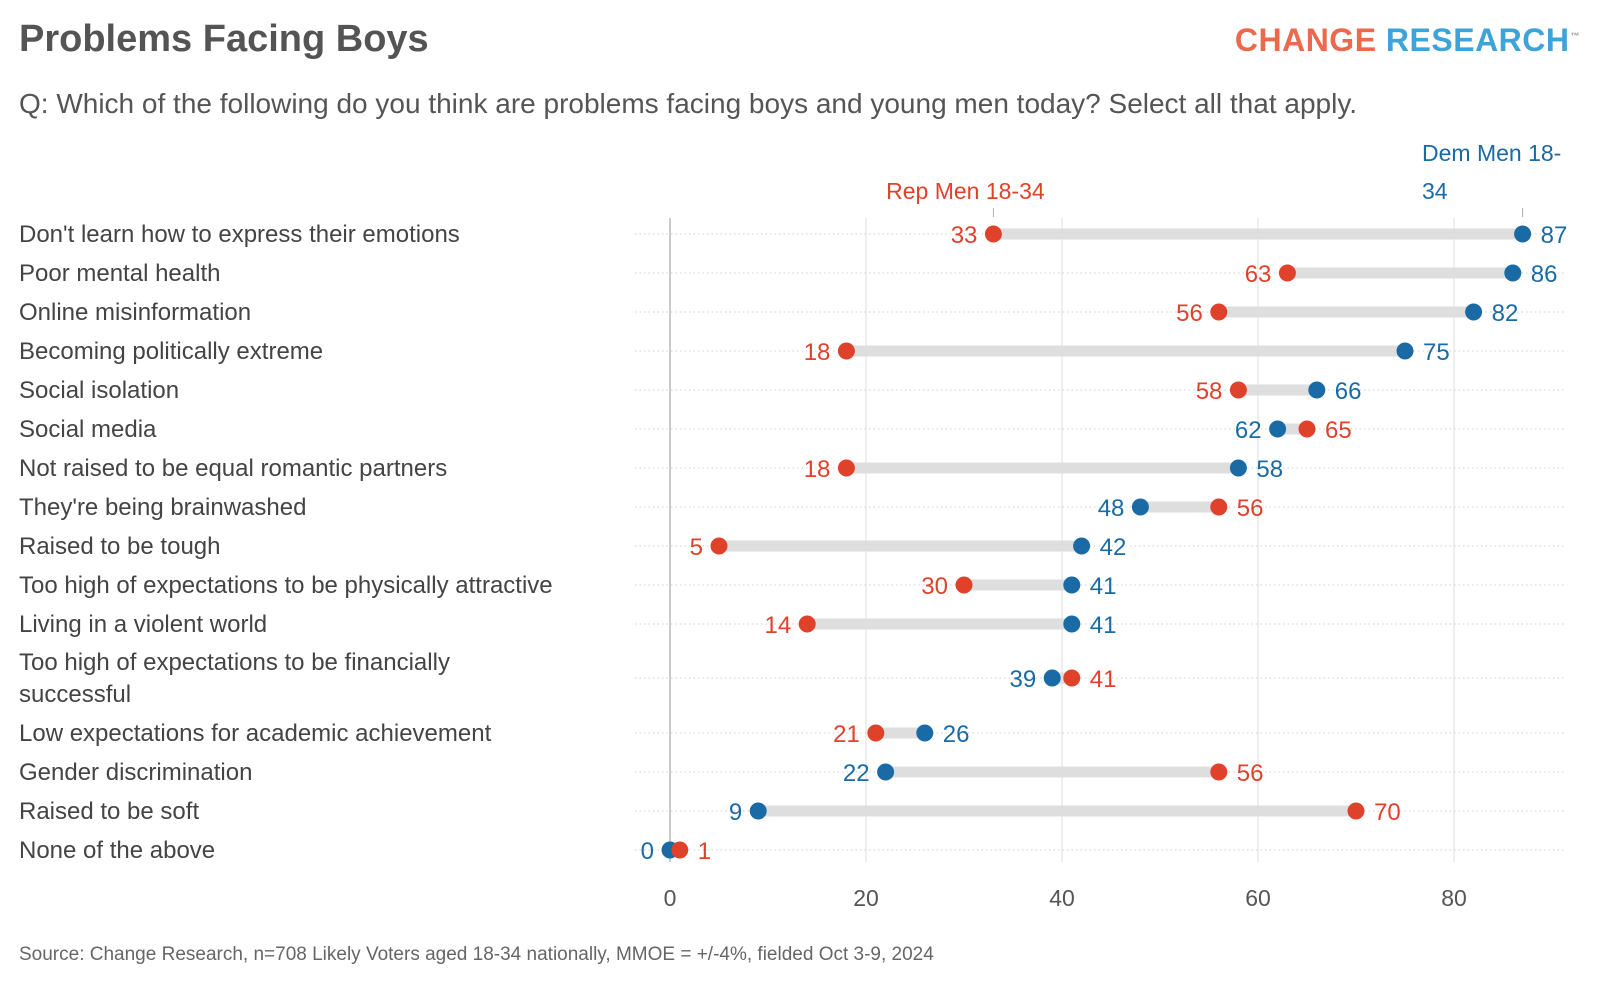  What do you see at coordinates (119, 546) in the screenshot?
I see `category-label: Raised to be tough` at bounding box center [119, 546].